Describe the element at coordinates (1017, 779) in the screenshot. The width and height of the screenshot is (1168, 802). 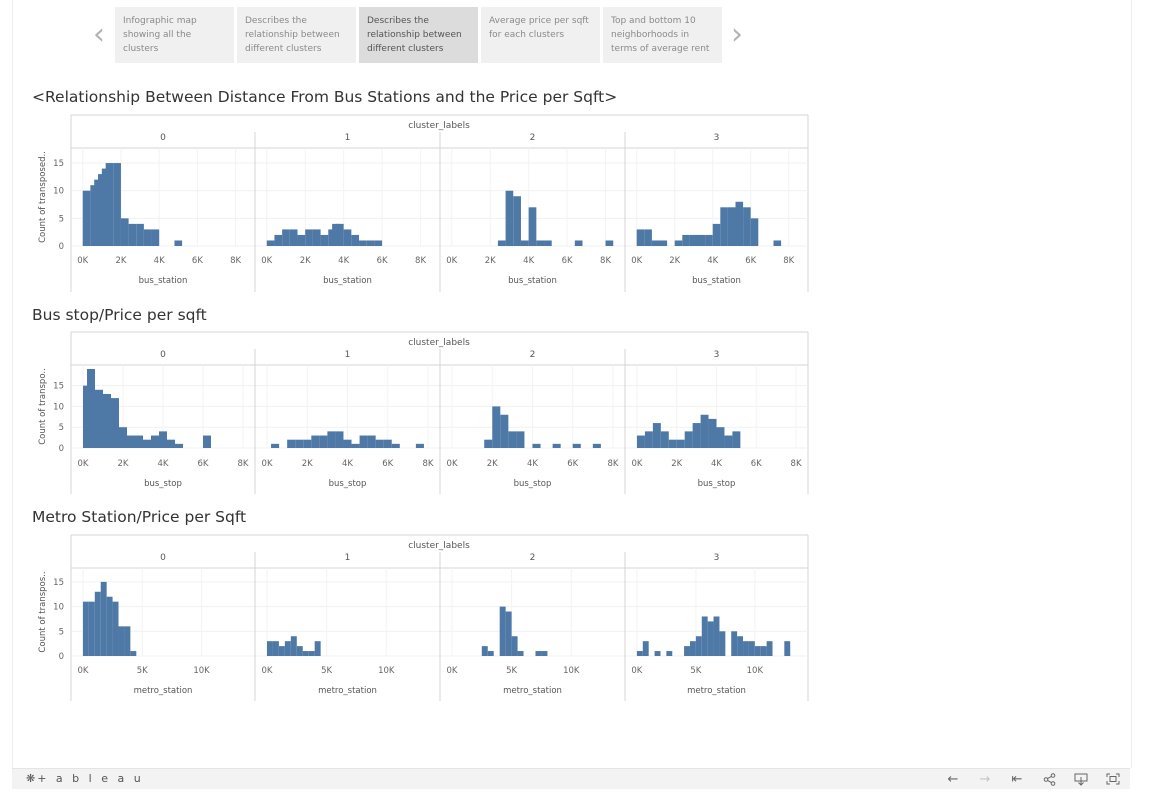
I see `revert-icon: ⇤` at that location.